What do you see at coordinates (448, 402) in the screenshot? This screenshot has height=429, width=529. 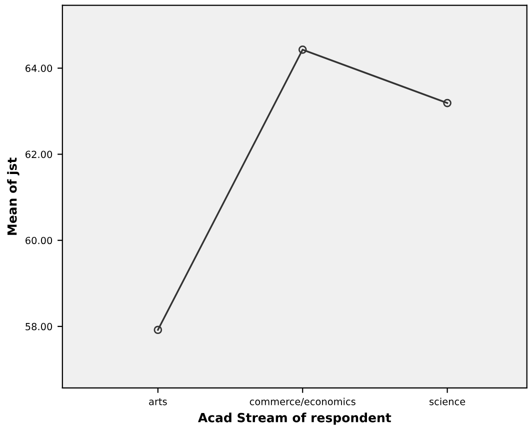 I see `x-tick-label: science` at bounding box center [448, 402].